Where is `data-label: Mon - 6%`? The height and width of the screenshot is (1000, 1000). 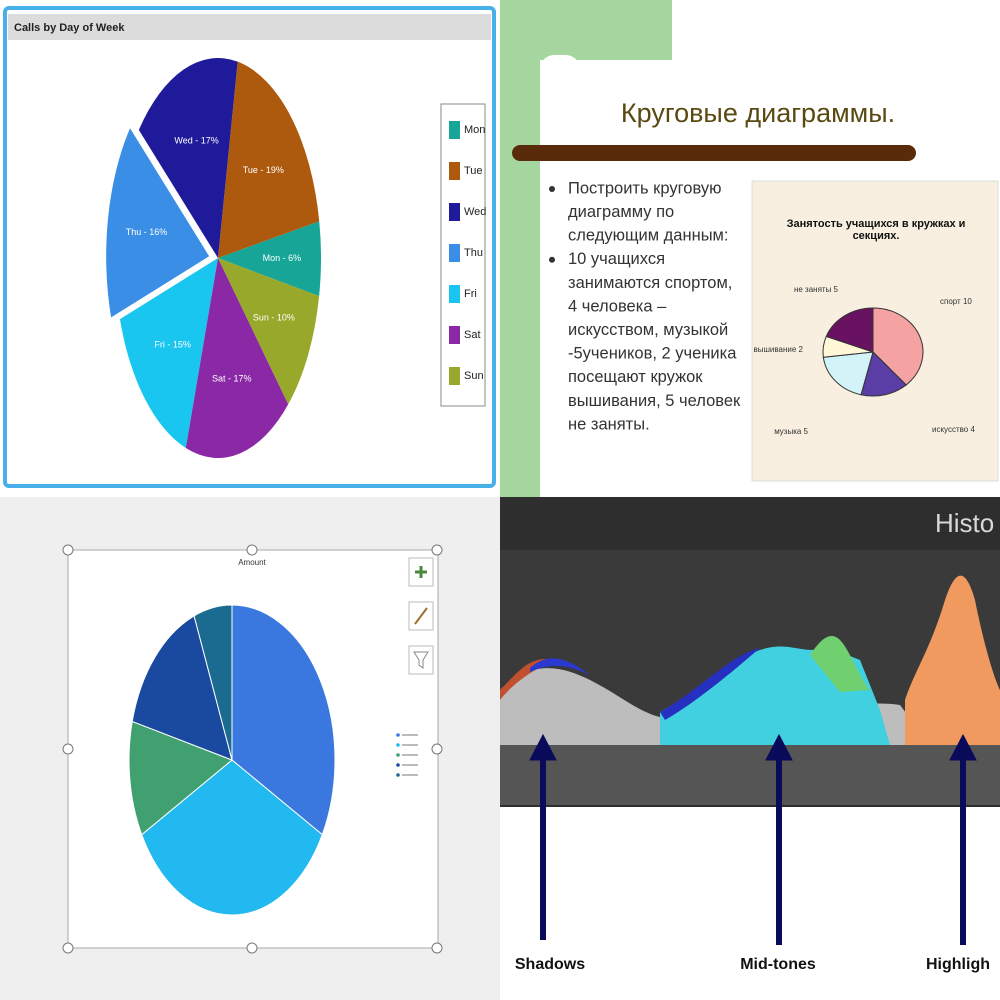
data-label: Mon - 6% is located at coordinates (282, 258).